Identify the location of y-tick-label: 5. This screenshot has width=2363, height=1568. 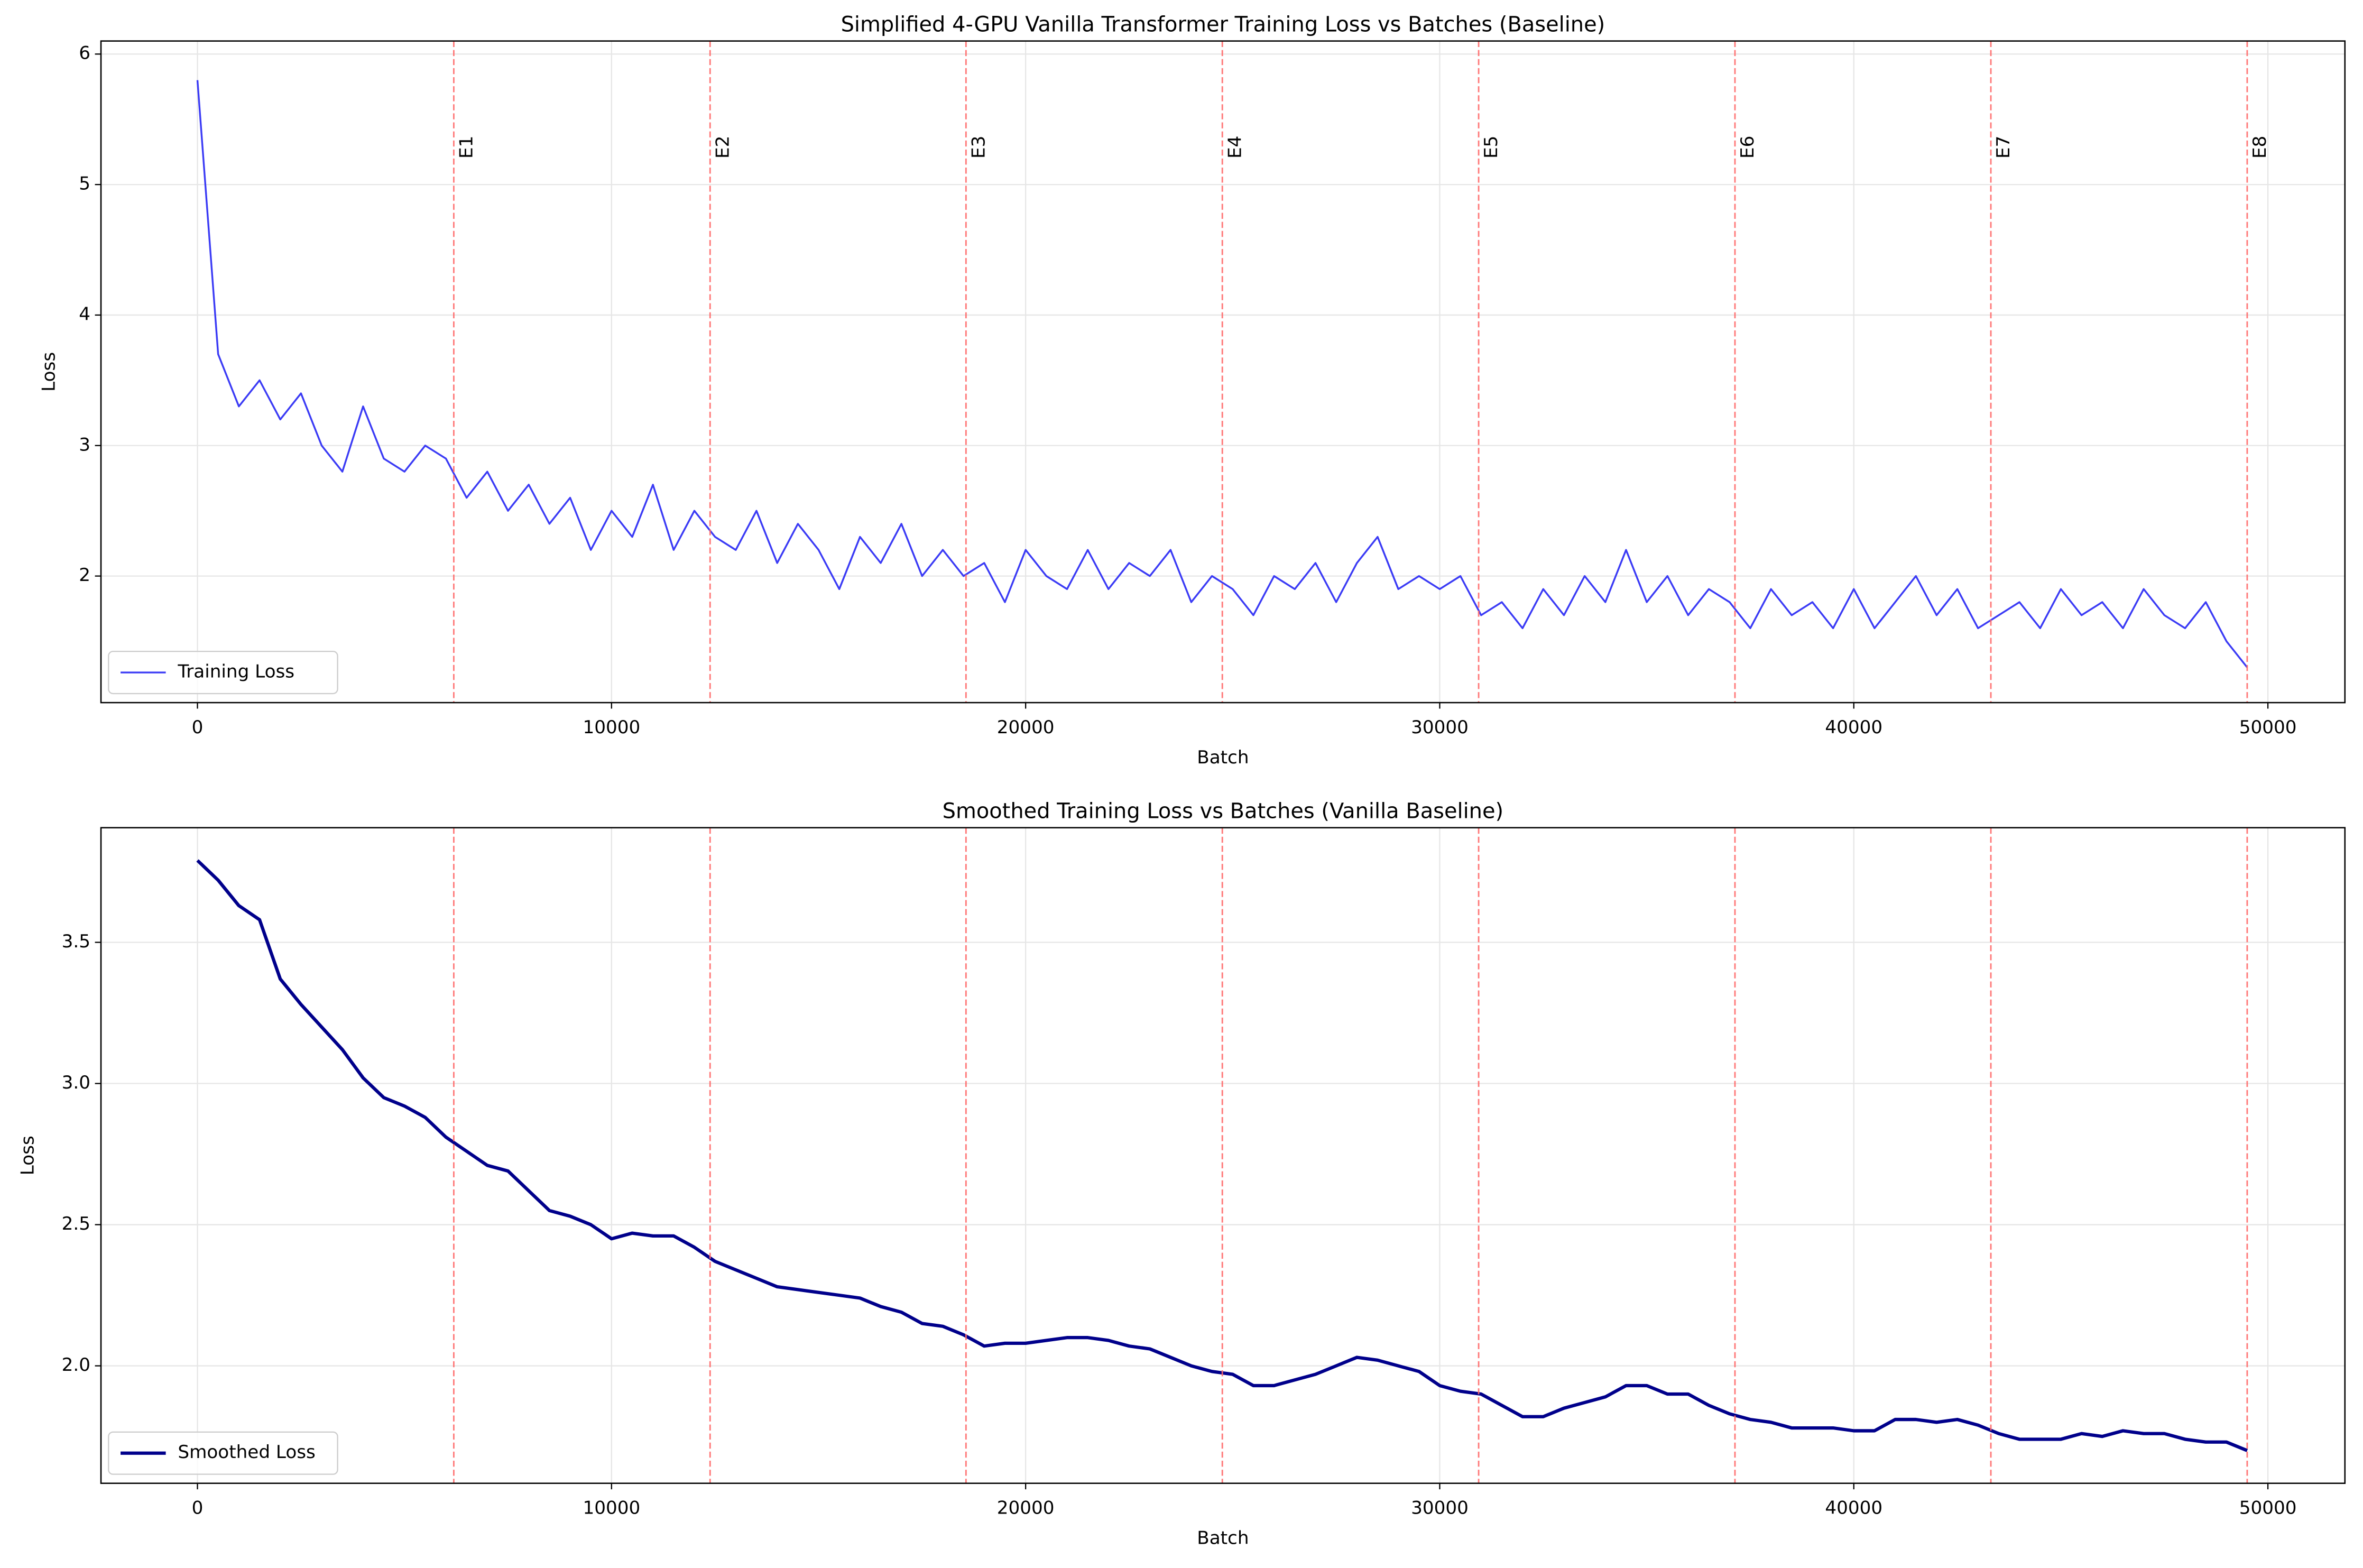
(84, 184).